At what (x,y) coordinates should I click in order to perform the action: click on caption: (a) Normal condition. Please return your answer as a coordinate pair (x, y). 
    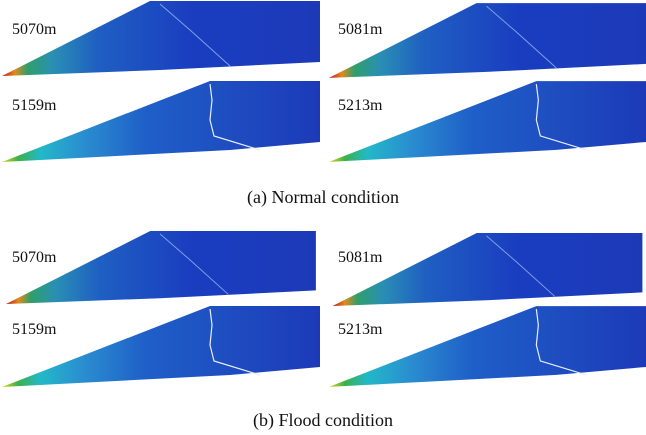
    Looking at the image, I should click on (323, 197).